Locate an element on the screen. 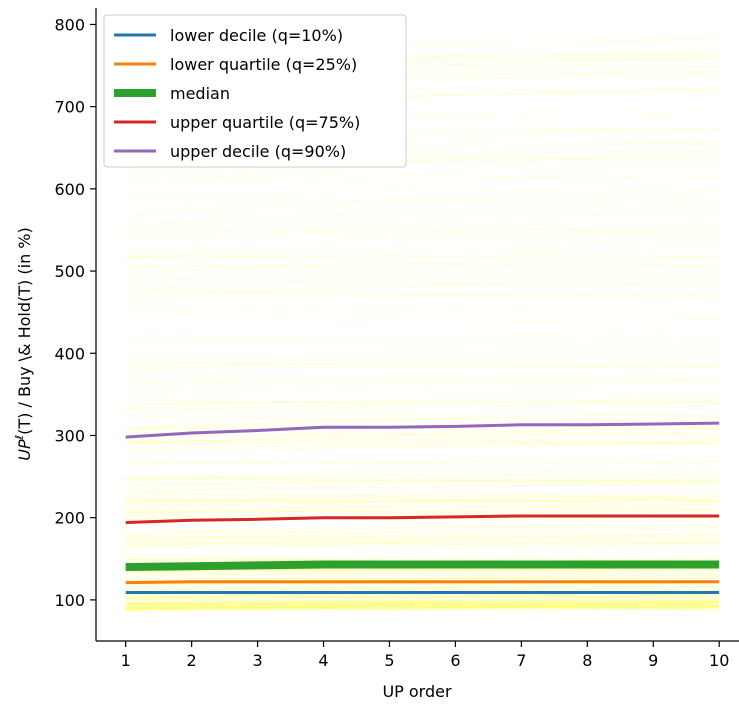  x-tick-label: 8 is located at coordinates (587, 660).